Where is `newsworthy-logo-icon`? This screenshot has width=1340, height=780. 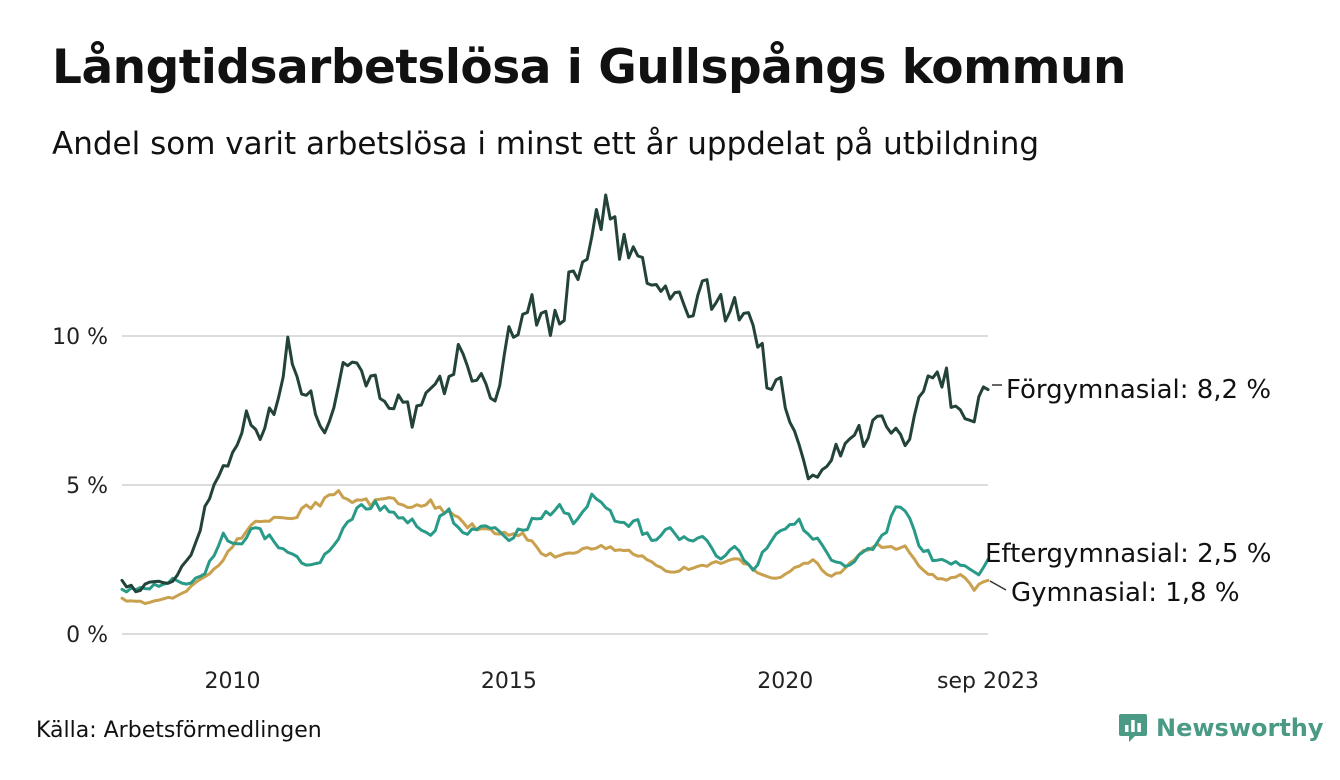
newsworthy-logo-icon is located at coordinates (1133, 728).